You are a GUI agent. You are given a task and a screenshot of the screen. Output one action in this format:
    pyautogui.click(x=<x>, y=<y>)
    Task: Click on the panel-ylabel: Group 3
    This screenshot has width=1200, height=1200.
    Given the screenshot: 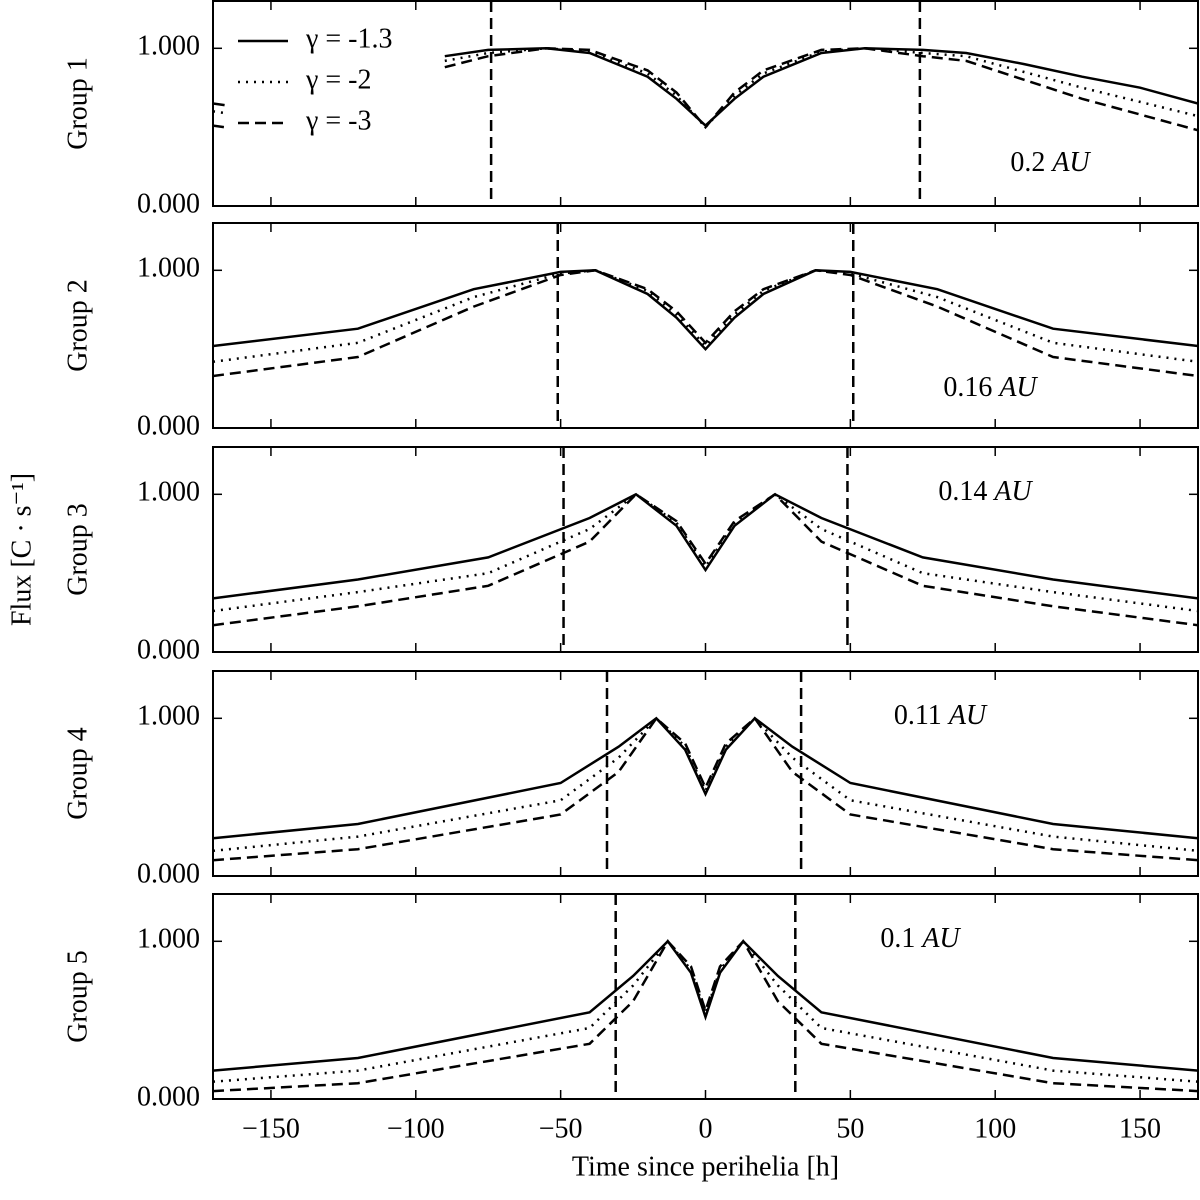 What is the action you would take?
    pyautogui.click(x=77, y=549)
    